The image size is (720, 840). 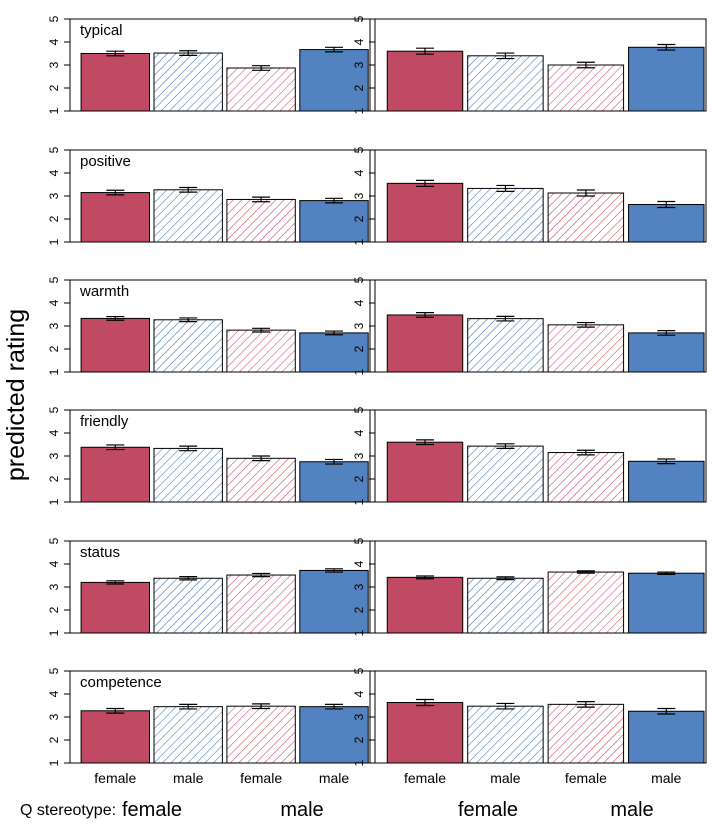 I want to click on q-stereotype-label: Q stereotype:, so click(x=68, y=810).